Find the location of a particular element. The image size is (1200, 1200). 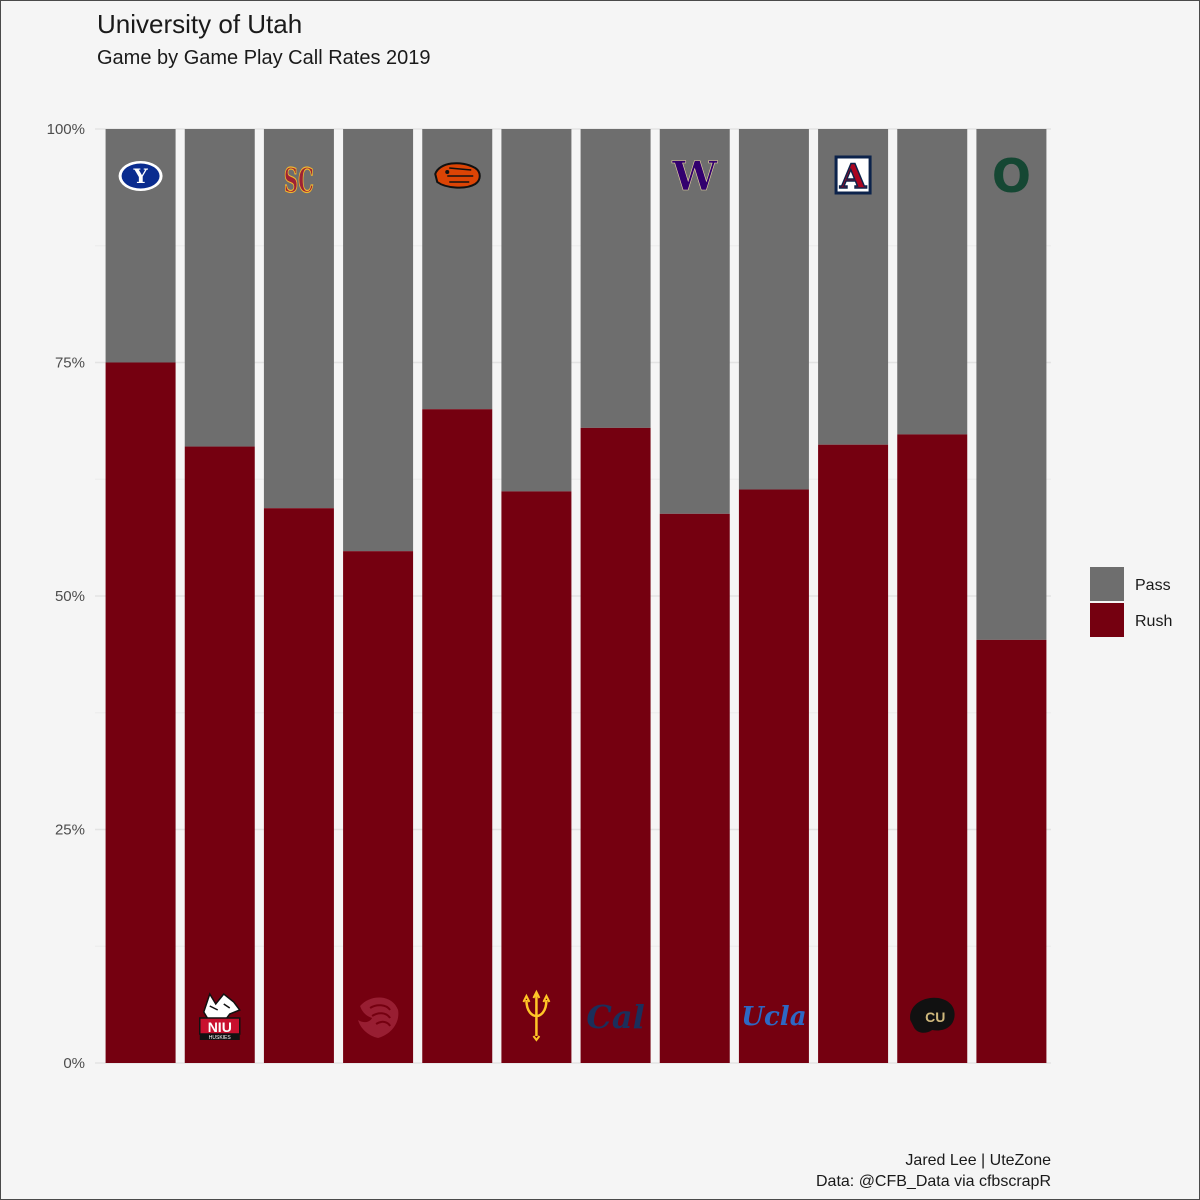

chart-title: University of Utah is located at coordinates (200, 24).